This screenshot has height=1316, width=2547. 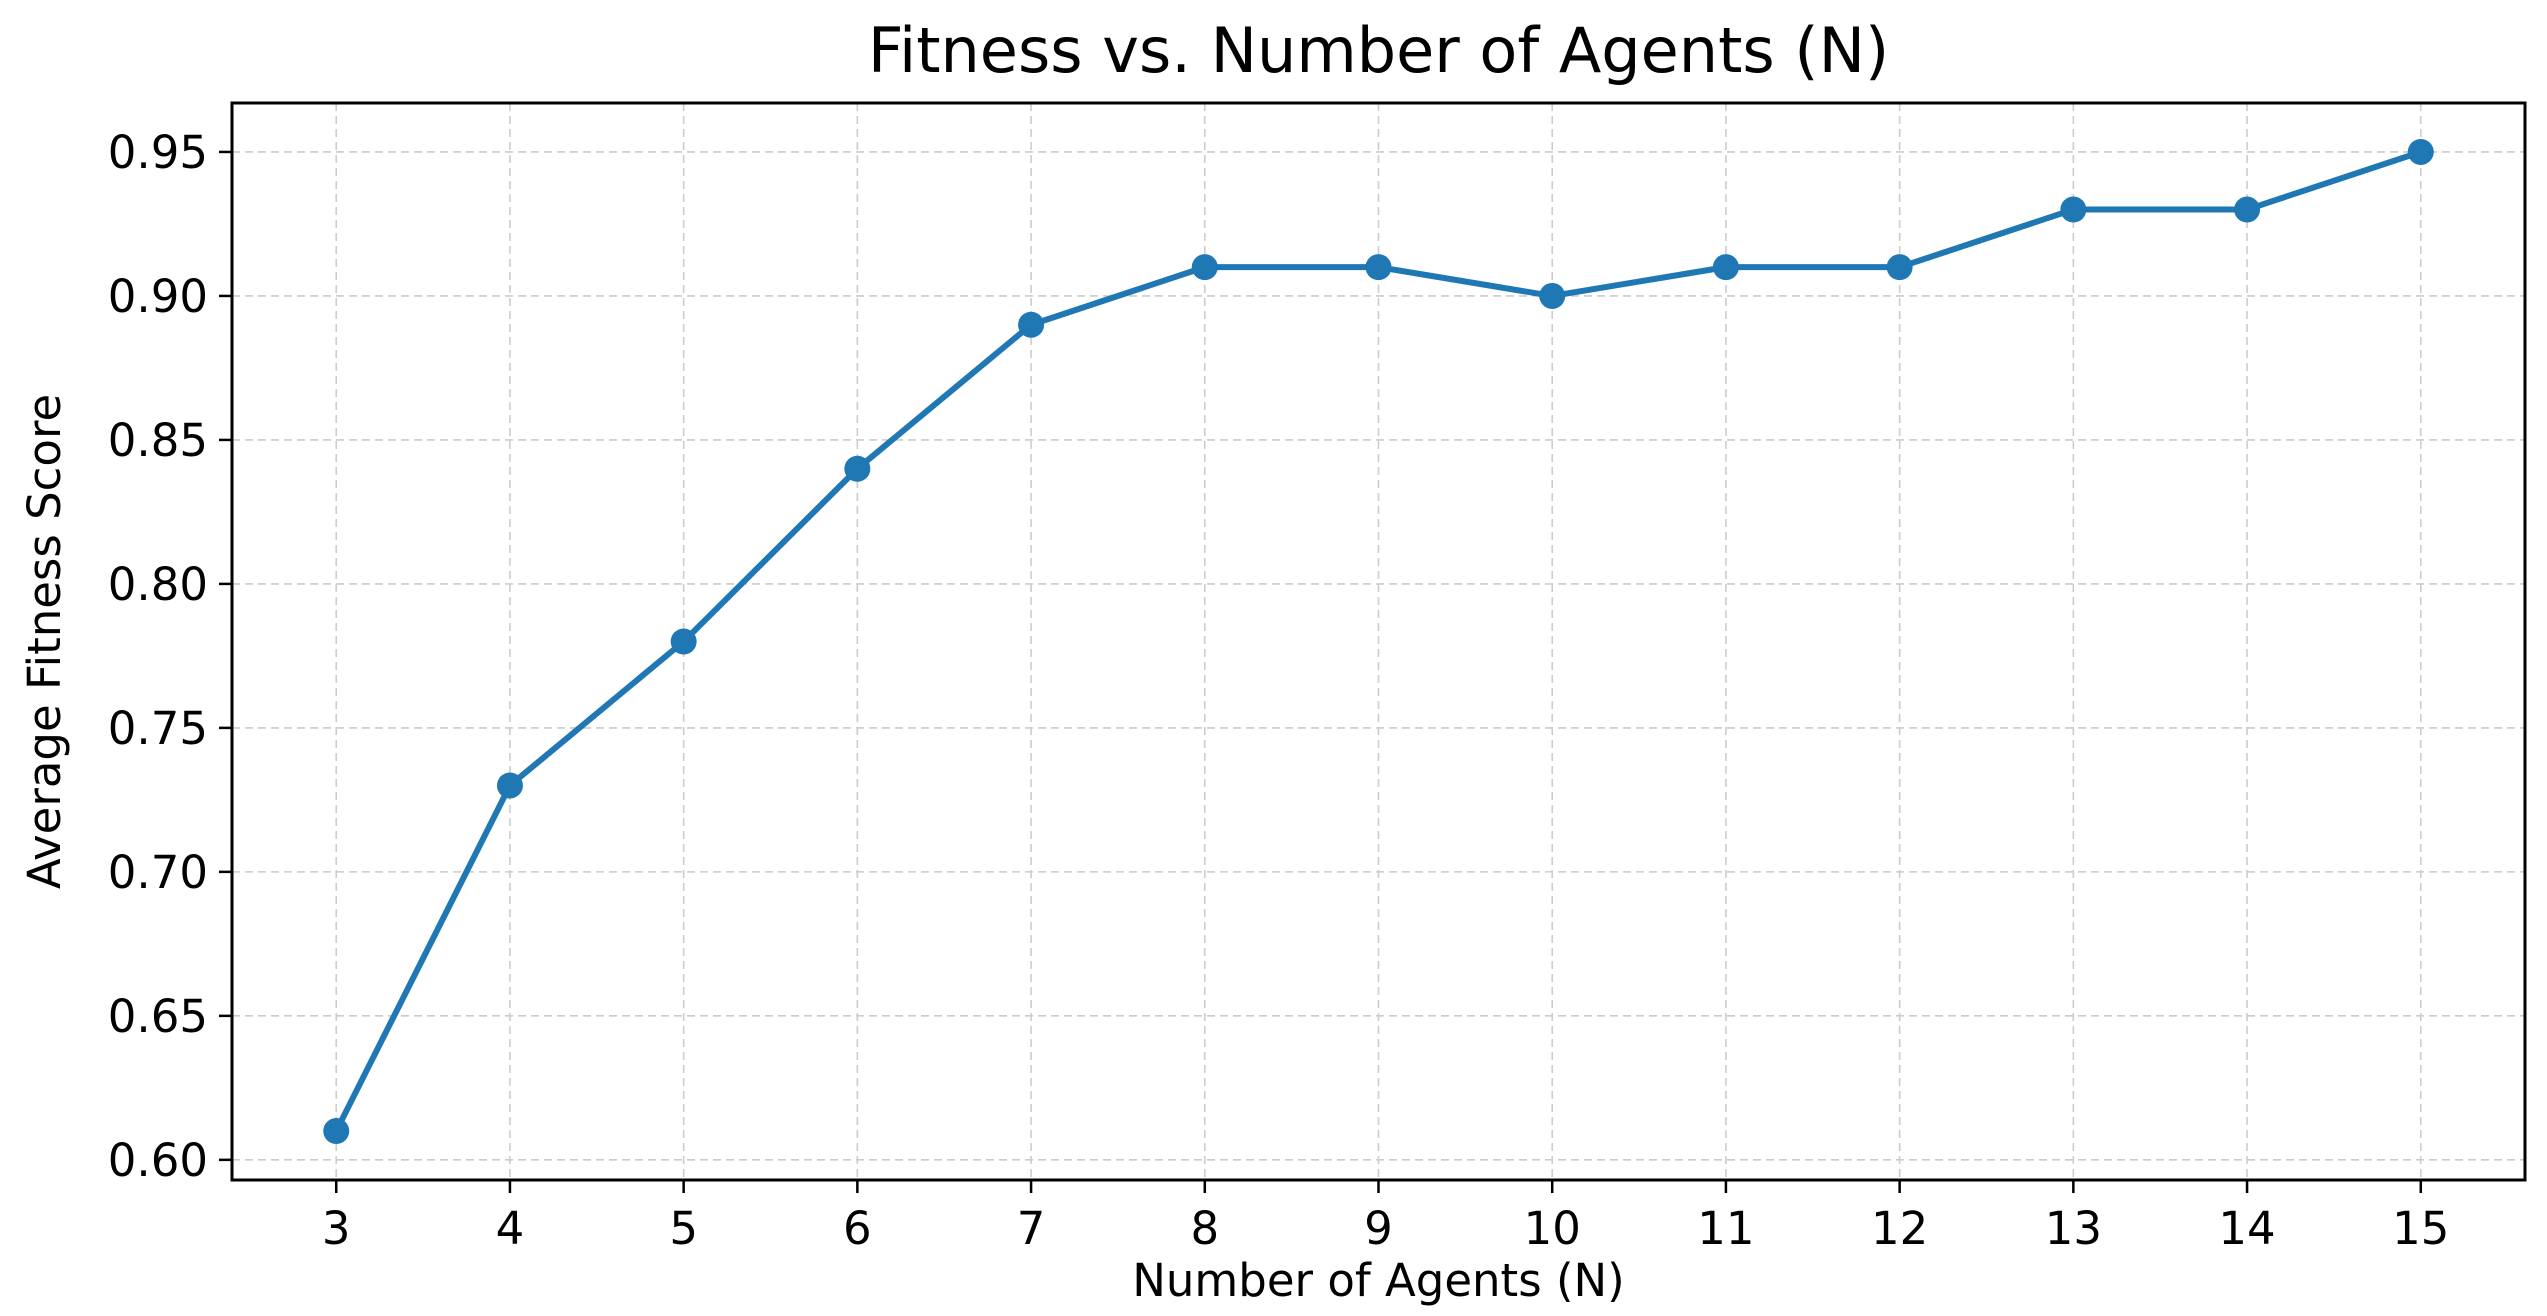 I want to click on x-tick-label: 12, so click(x=1899, y=1228).